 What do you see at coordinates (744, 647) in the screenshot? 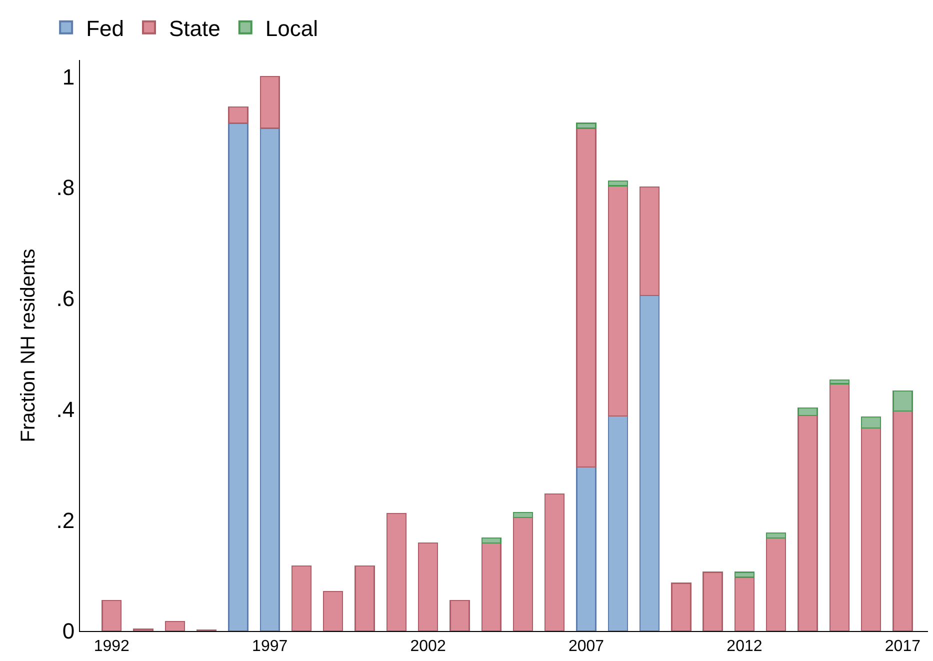
I see `x-tick-label: 2012` at bounding box center [744, 647].